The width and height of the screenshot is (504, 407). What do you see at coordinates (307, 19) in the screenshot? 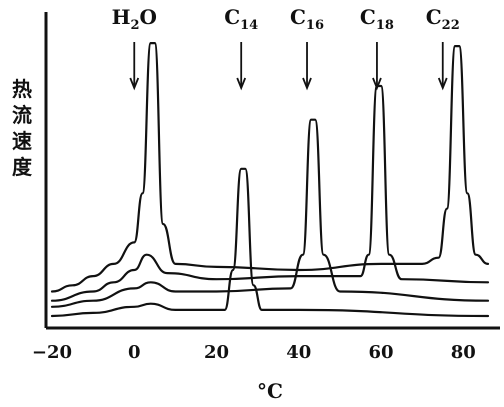
I see `peak-label: C16` at bounding box center [307, 19].